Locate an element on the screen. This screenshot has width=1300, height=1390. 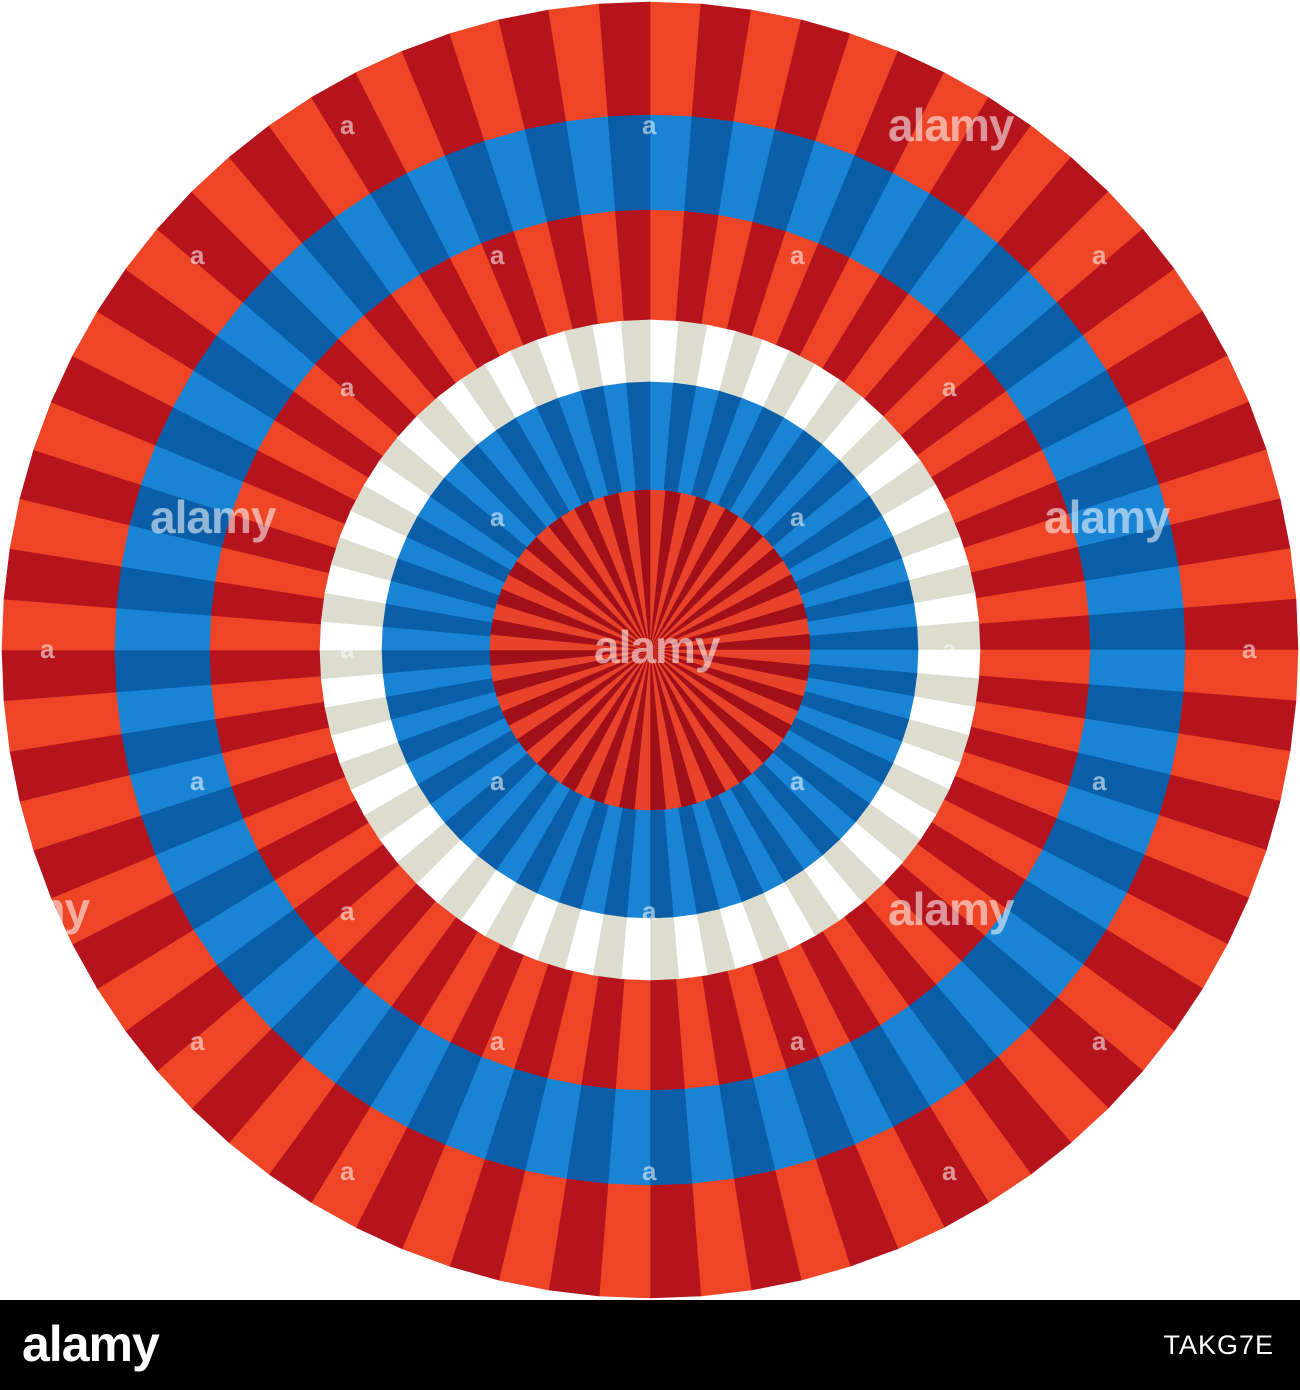
alamy-logo: alamy is located at coordinates (91, 1344).